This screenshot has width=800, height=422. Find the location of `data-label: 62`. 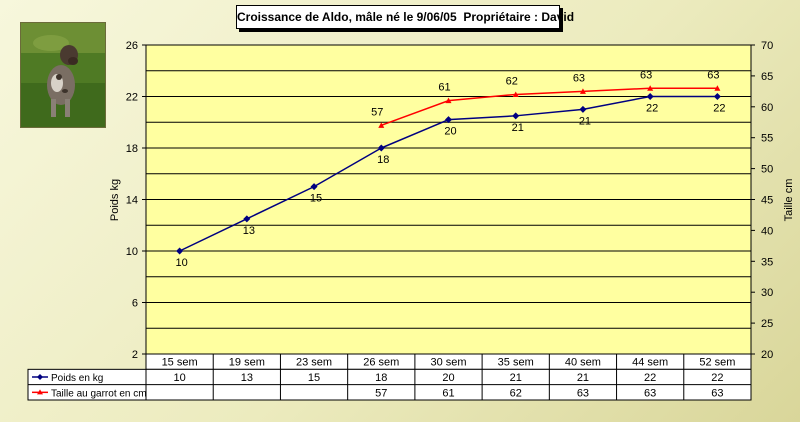

data-label: 62 is located at coordinates (512, 81).